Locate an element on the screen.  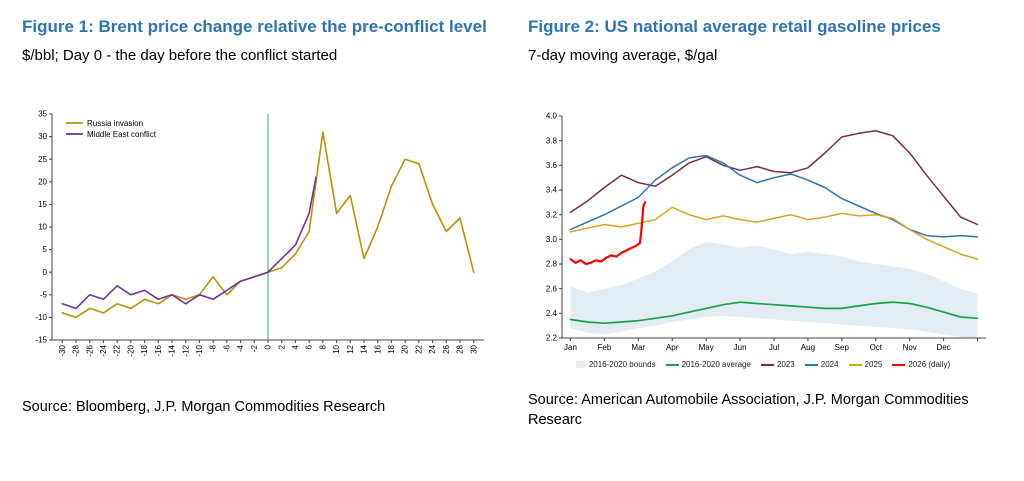
legend-item: 2024 is located at coordinates (821, 364).